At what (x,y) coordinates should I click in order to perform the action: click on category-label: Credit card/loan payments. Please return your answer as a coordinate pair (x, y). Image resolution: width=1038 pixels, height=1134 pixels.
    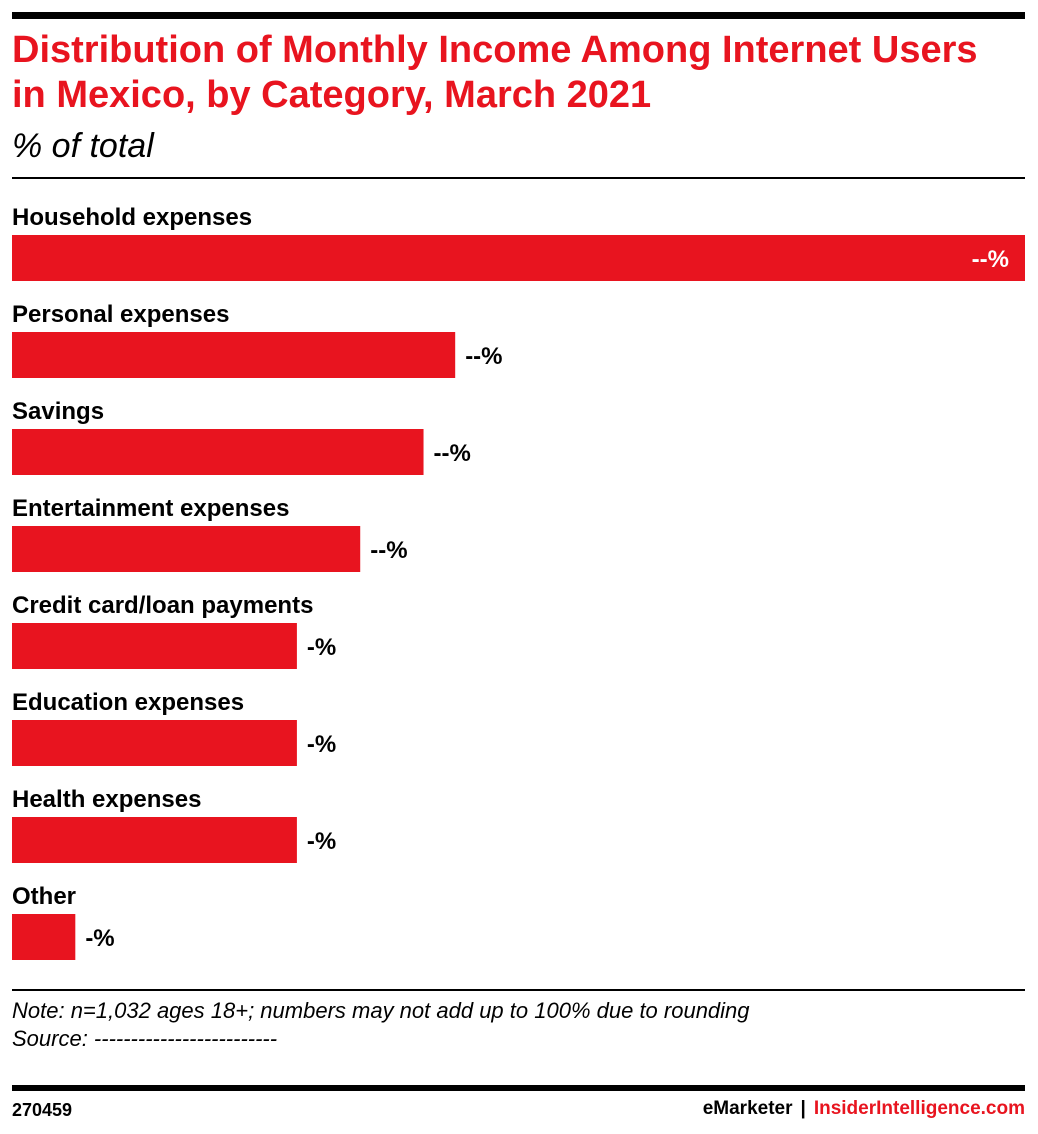
    Looking at the image, I should click on (162, 605).